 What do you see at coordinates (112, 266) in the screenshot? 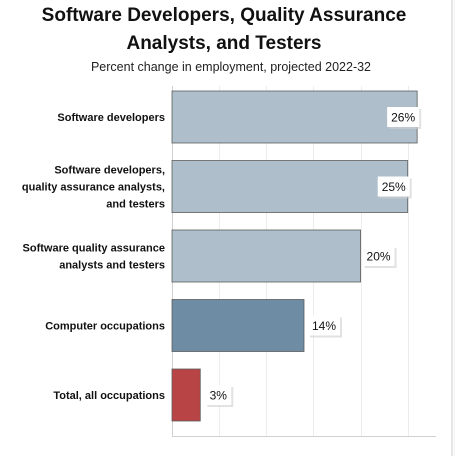
I see `category-label: analysts and testers` at bounding box center [112, 266].